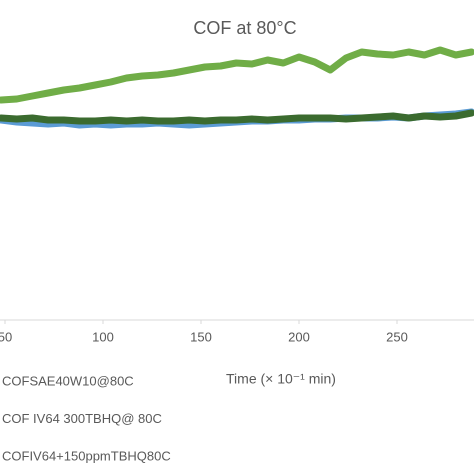 The height and width of the screenshot is (474, 474). Describe the element at coordinates (103, 336) in the screenshot. I see `x-tick-label: 100` at that location.